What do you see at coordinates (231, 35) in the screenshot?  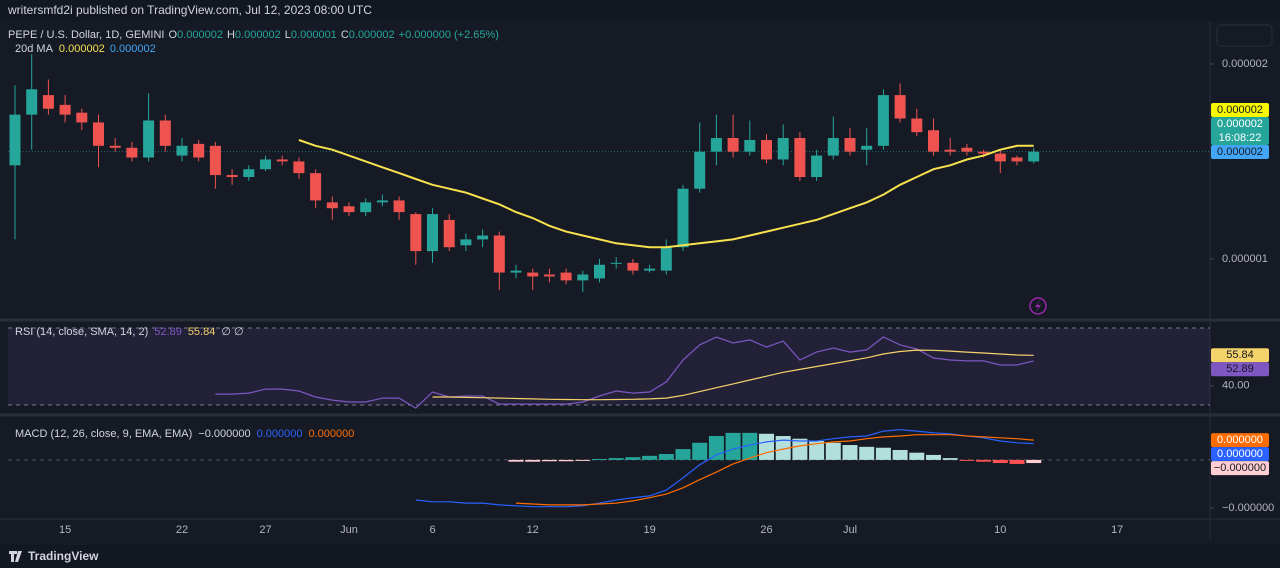 I see `ohlc-key: H` at bounding box center [231, 35].